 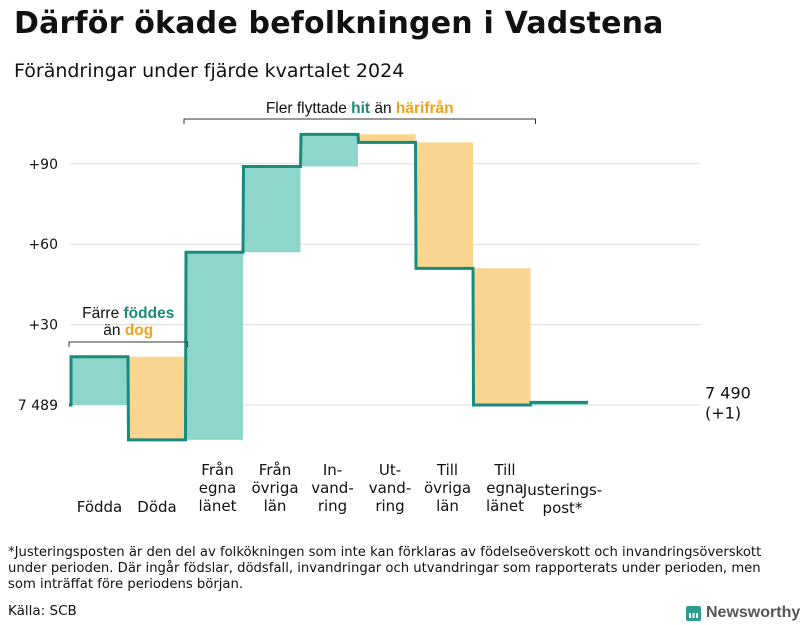 I want to click on x-category-label: Från egna länet, so click(x=218, y=488).